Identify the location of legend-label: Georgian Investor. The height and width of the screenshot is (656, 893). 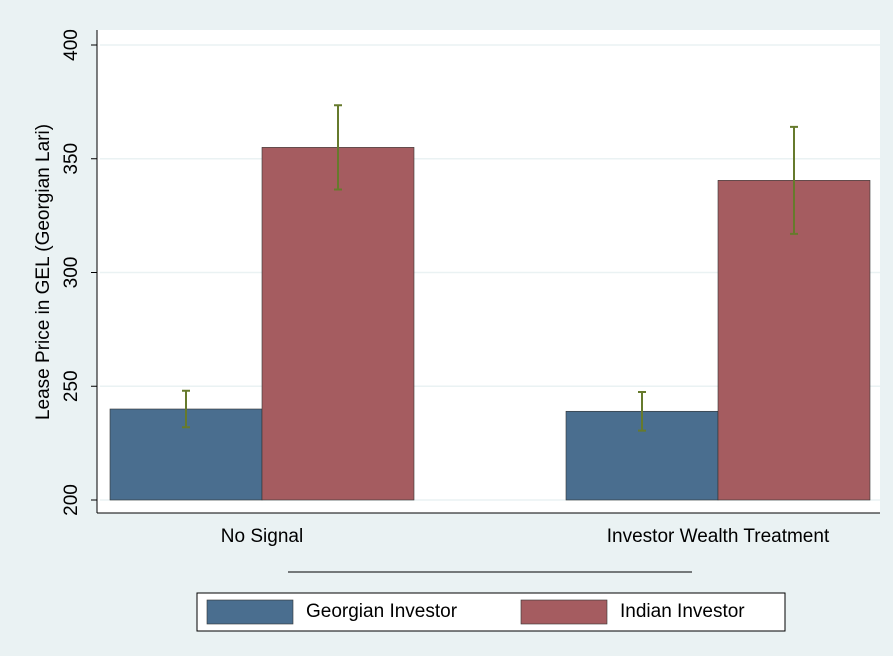
(382, 611).